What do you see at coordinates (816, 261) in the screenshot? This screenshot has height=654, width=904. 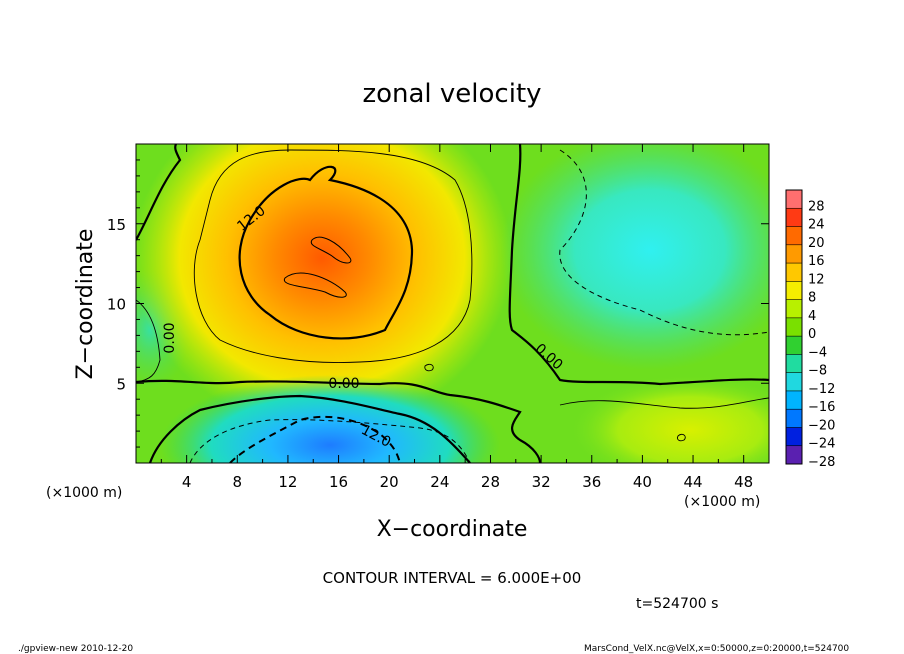 I see `colorbar-label: 16` at bounding box center [816, 261].